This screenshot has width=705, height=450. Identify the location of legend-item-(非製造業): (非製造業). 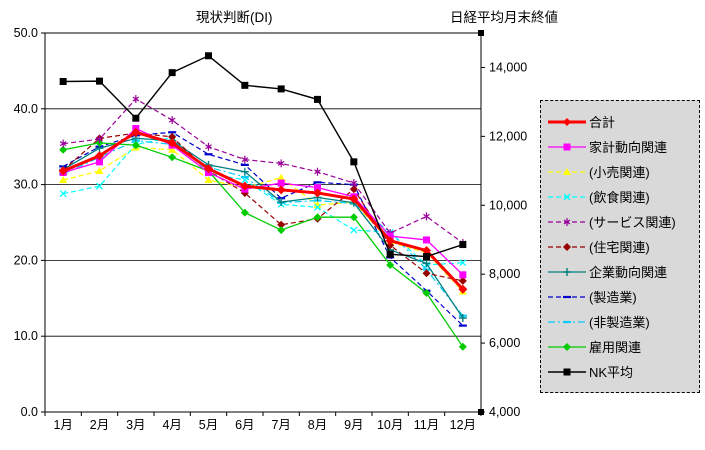
(620, 321).